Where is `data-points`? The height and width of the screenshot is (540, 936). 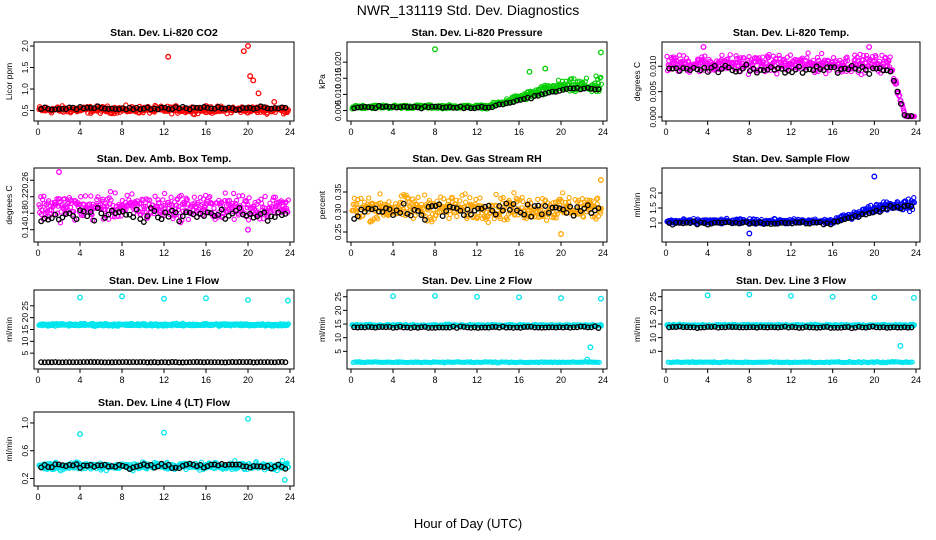
data-points is located at coordinates (477, 79).